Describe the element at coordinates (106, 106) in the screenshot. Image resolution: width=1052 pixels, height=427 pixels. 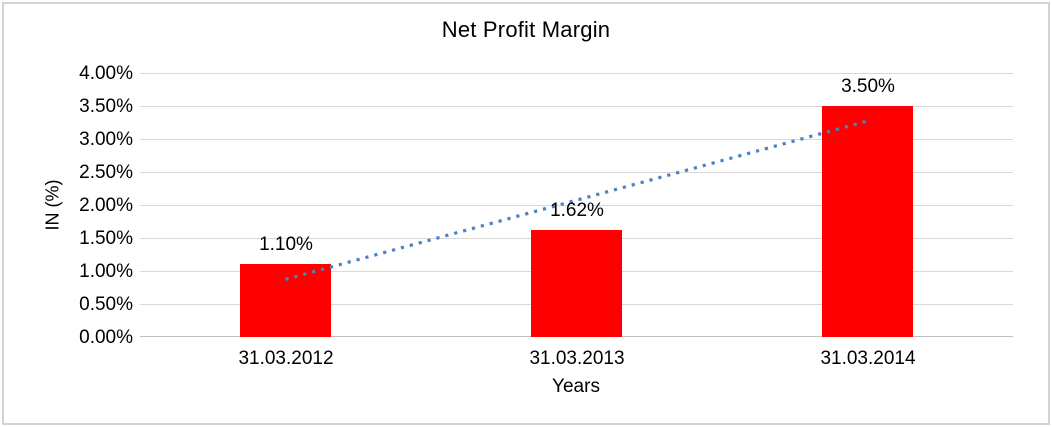
I see `y-tick-label: 3.50%` at that location.